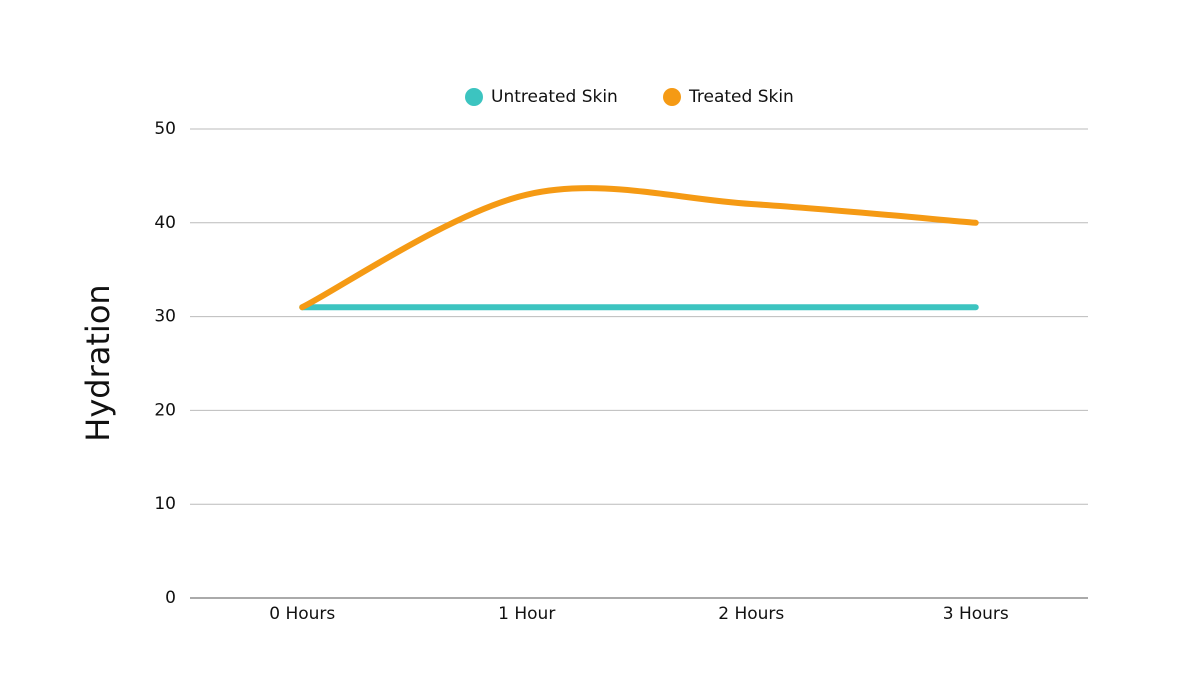 This screenshot has height=675, width=1200. Describe the element at coordinates (526, 614) in the screenshot. I see `x-tick-label: 1 Hour` at that location.